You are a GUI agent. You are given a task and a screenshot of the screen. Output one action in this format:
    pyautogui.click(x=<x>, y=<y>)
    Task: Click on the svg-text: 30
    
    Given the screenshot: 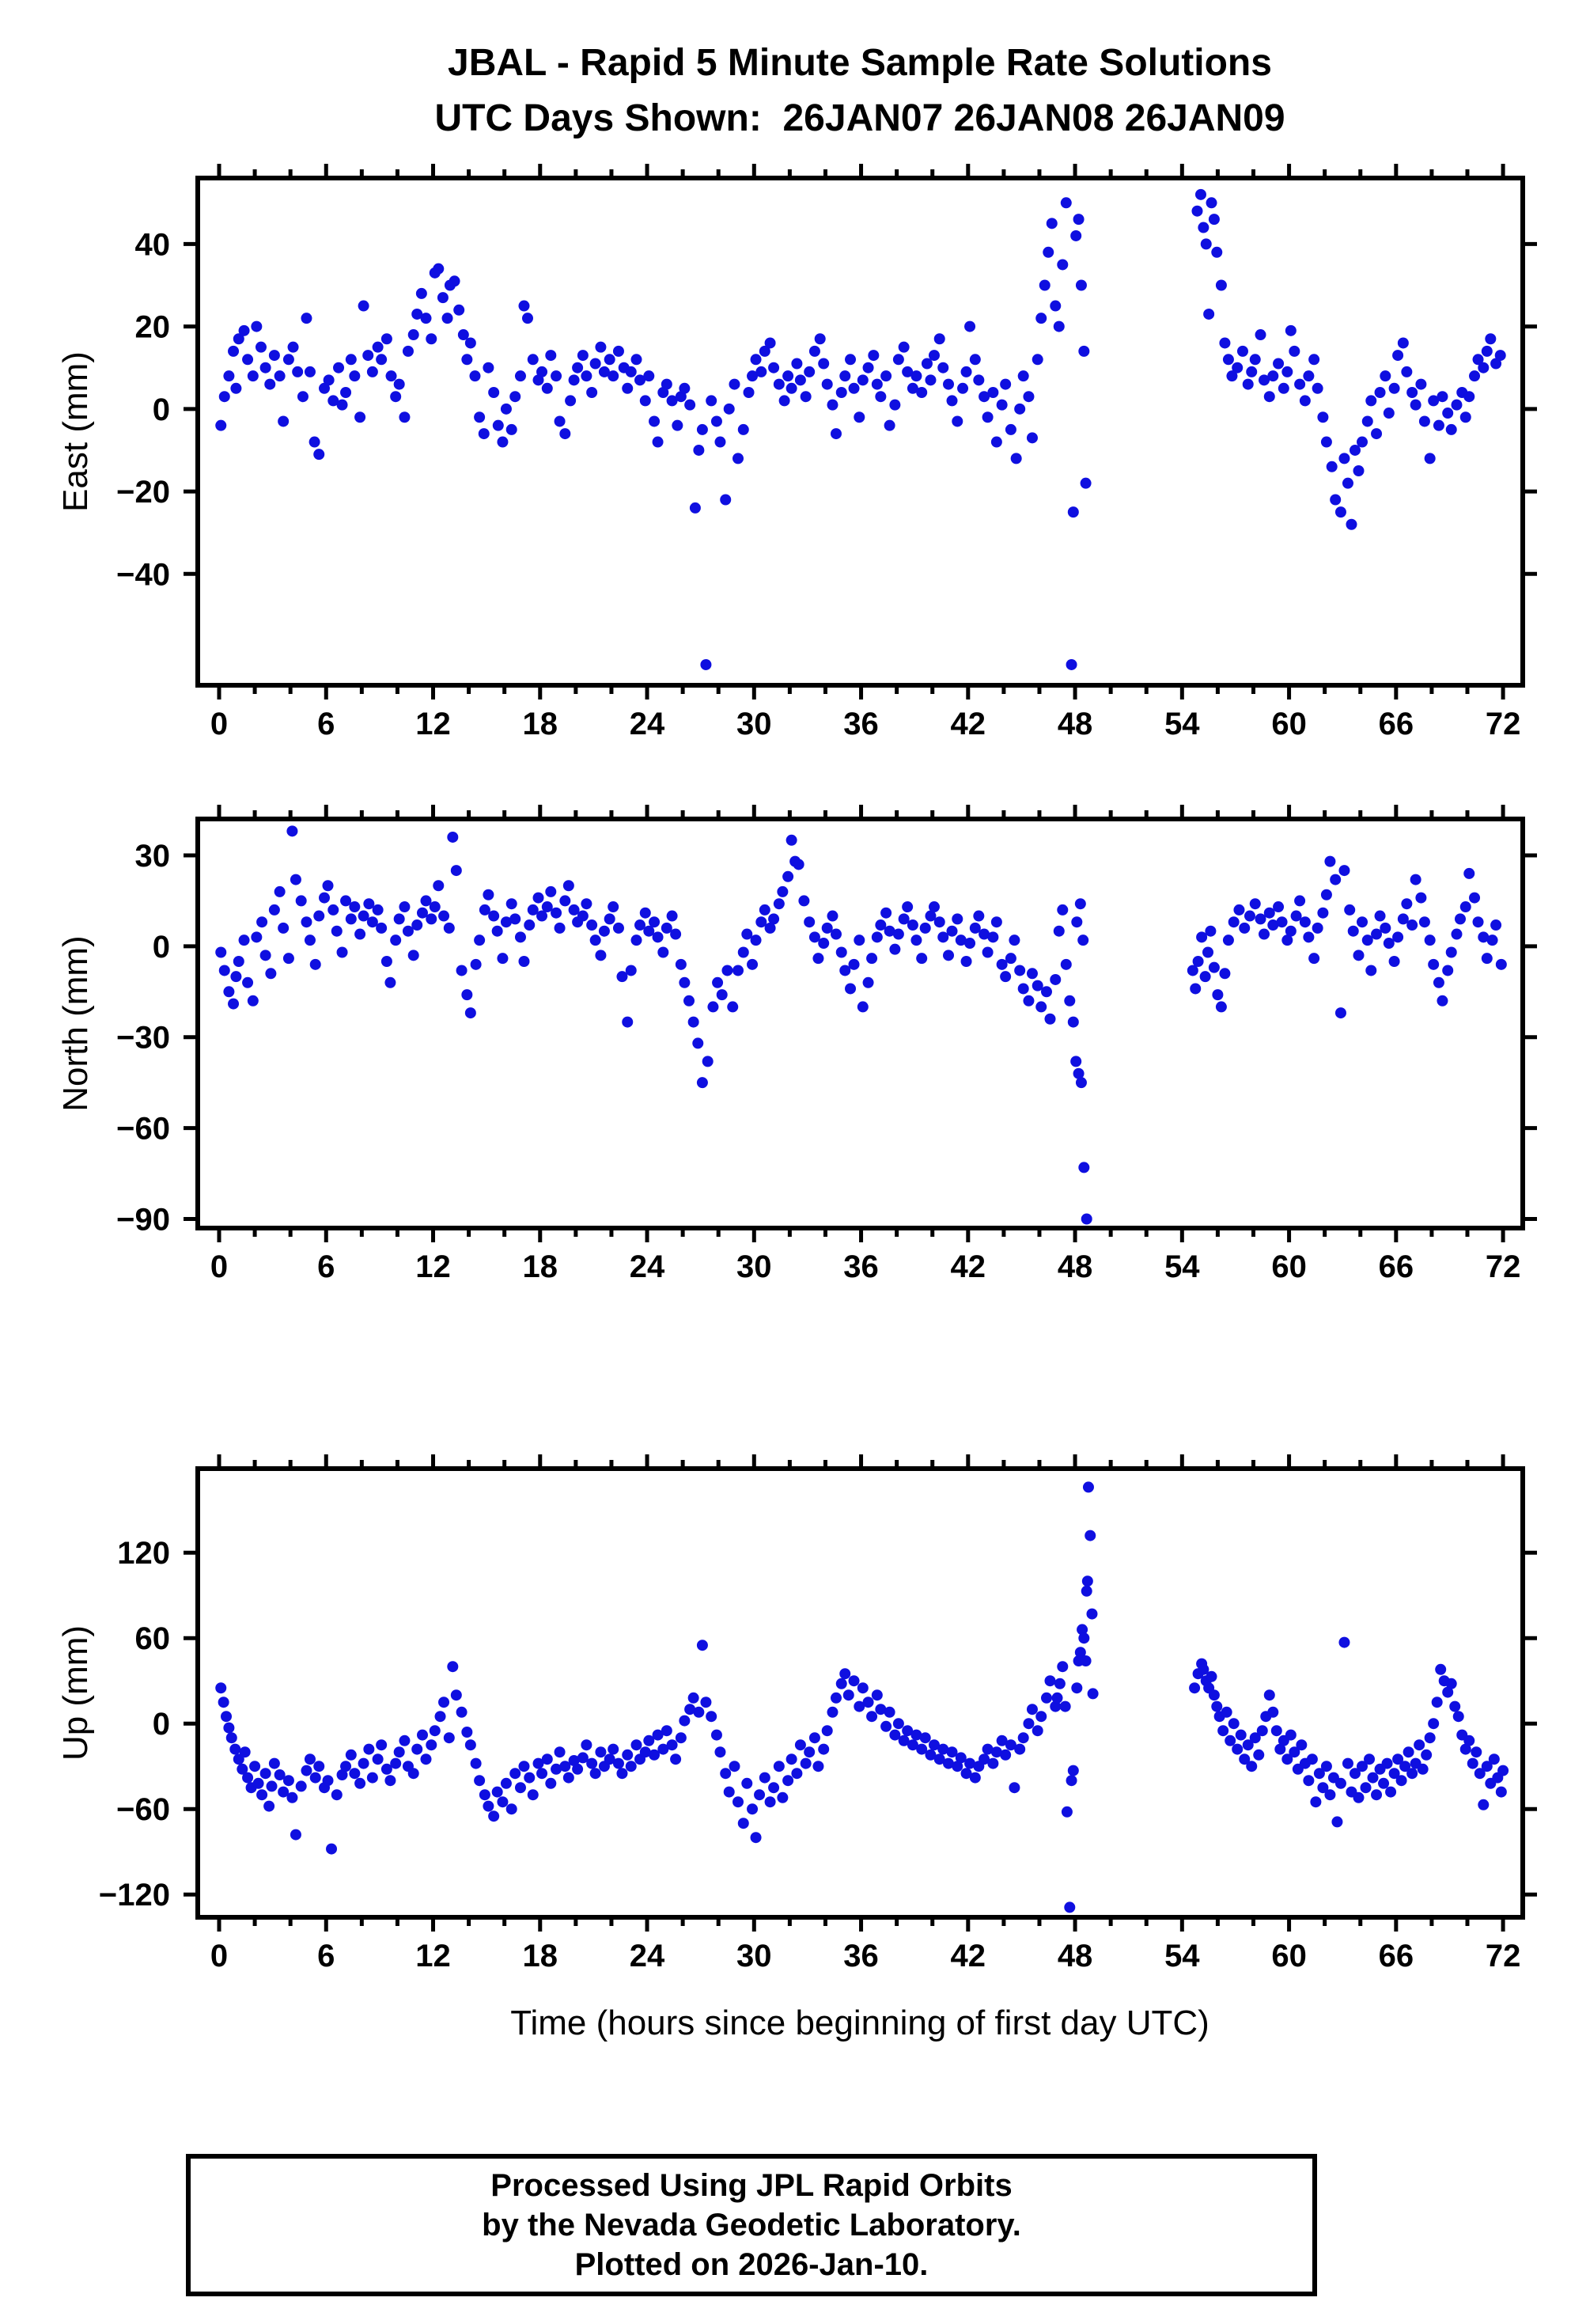 What is the action you would take?
    pyautogui.click(x=754, y=1956)
    